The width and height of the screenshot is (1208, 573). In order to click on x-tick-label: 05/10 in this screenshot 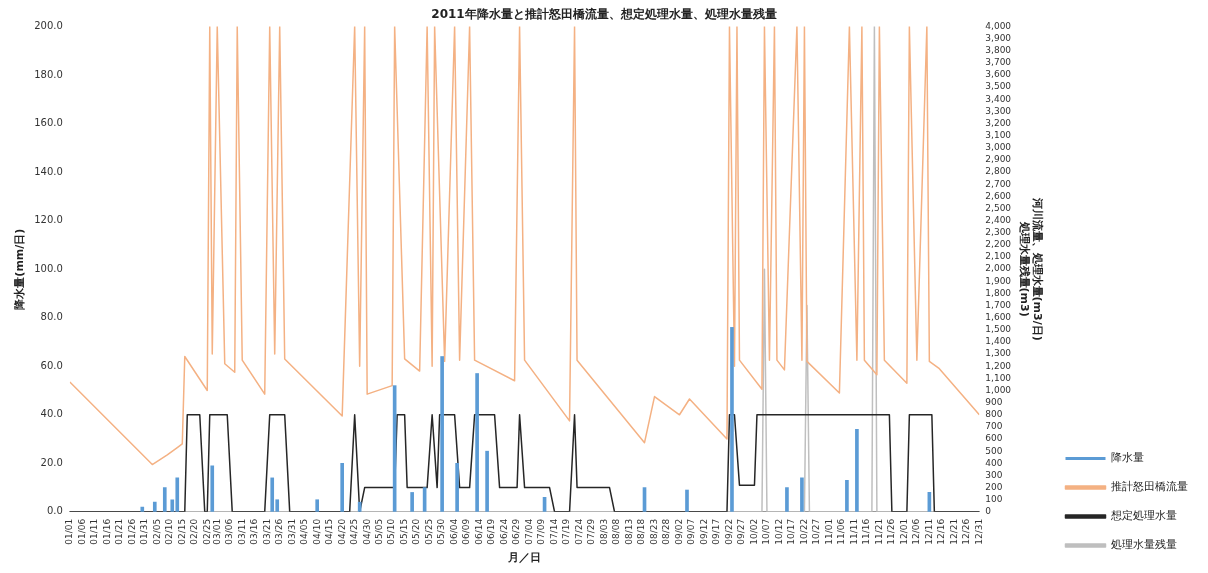, I will do `click(391, 531)`.